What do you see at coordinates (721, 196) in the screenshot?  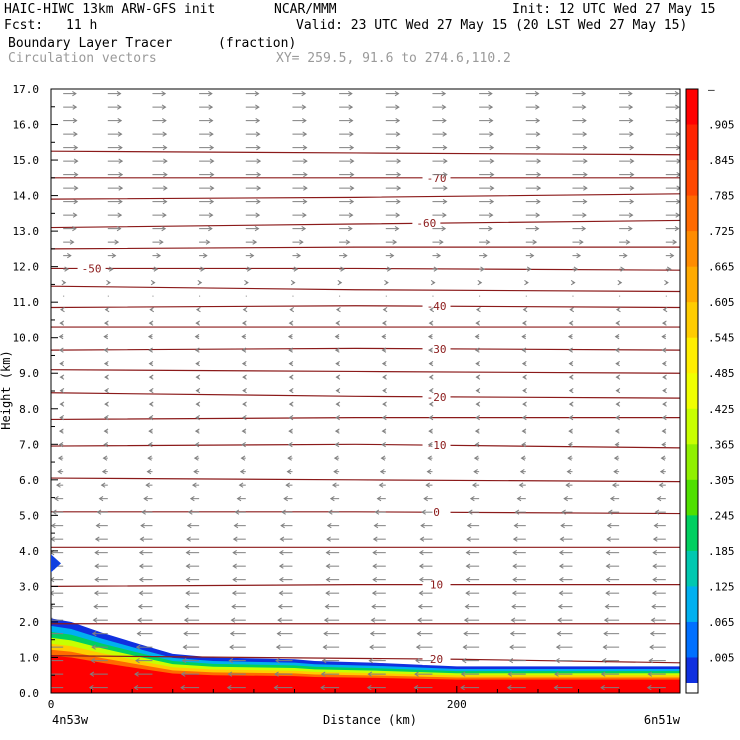 I see `colorbar-label: .785` at bounding box center [721, 196].